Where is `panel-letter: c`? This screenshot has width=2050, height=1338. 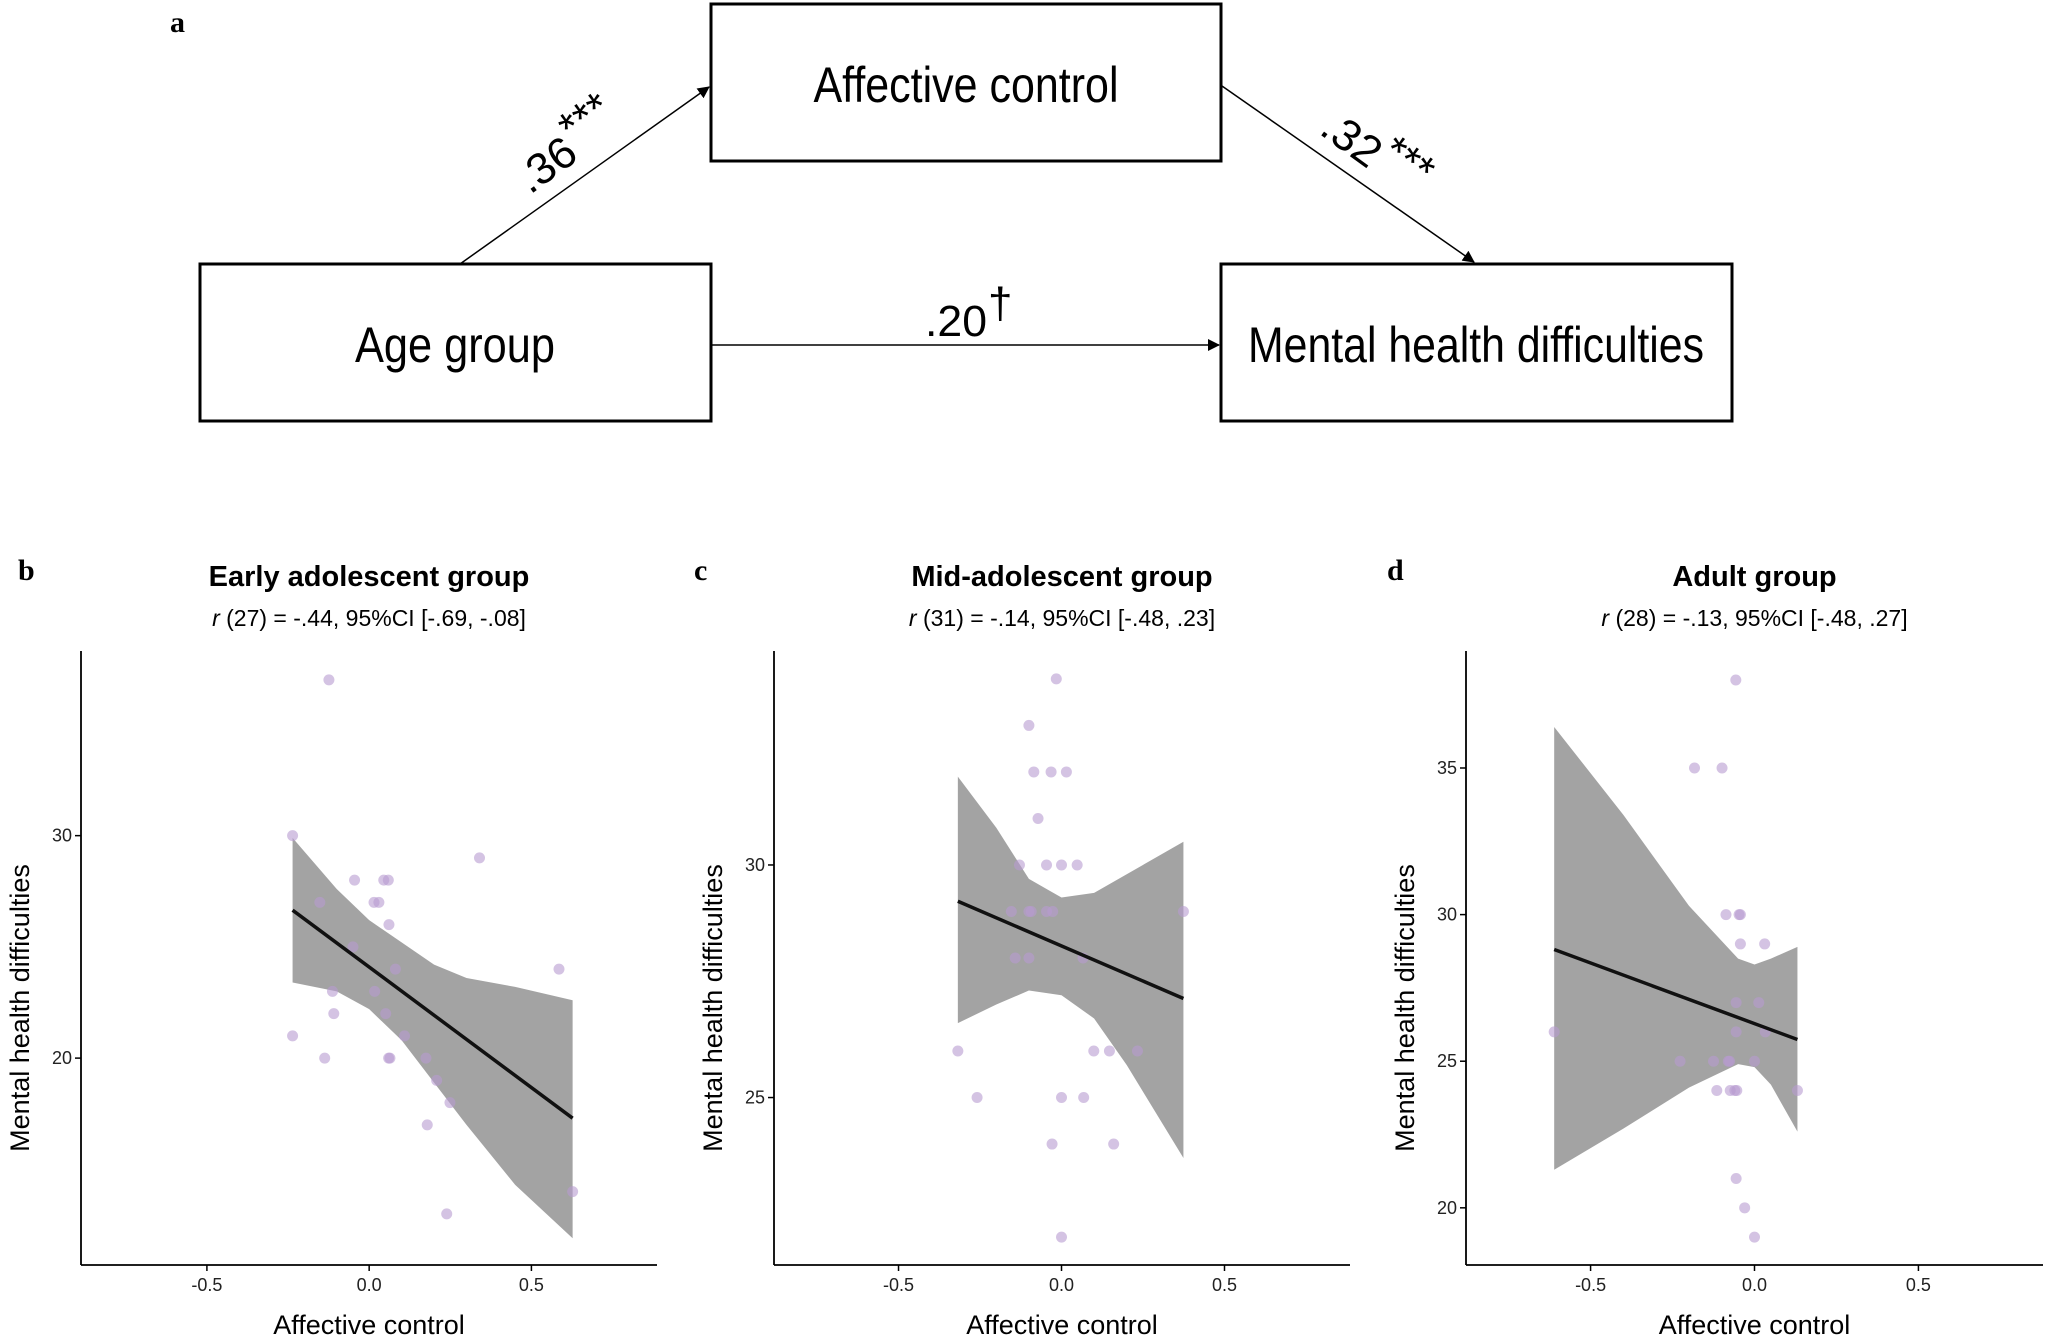
panel-letter: c is located at coordinates (700, 570).